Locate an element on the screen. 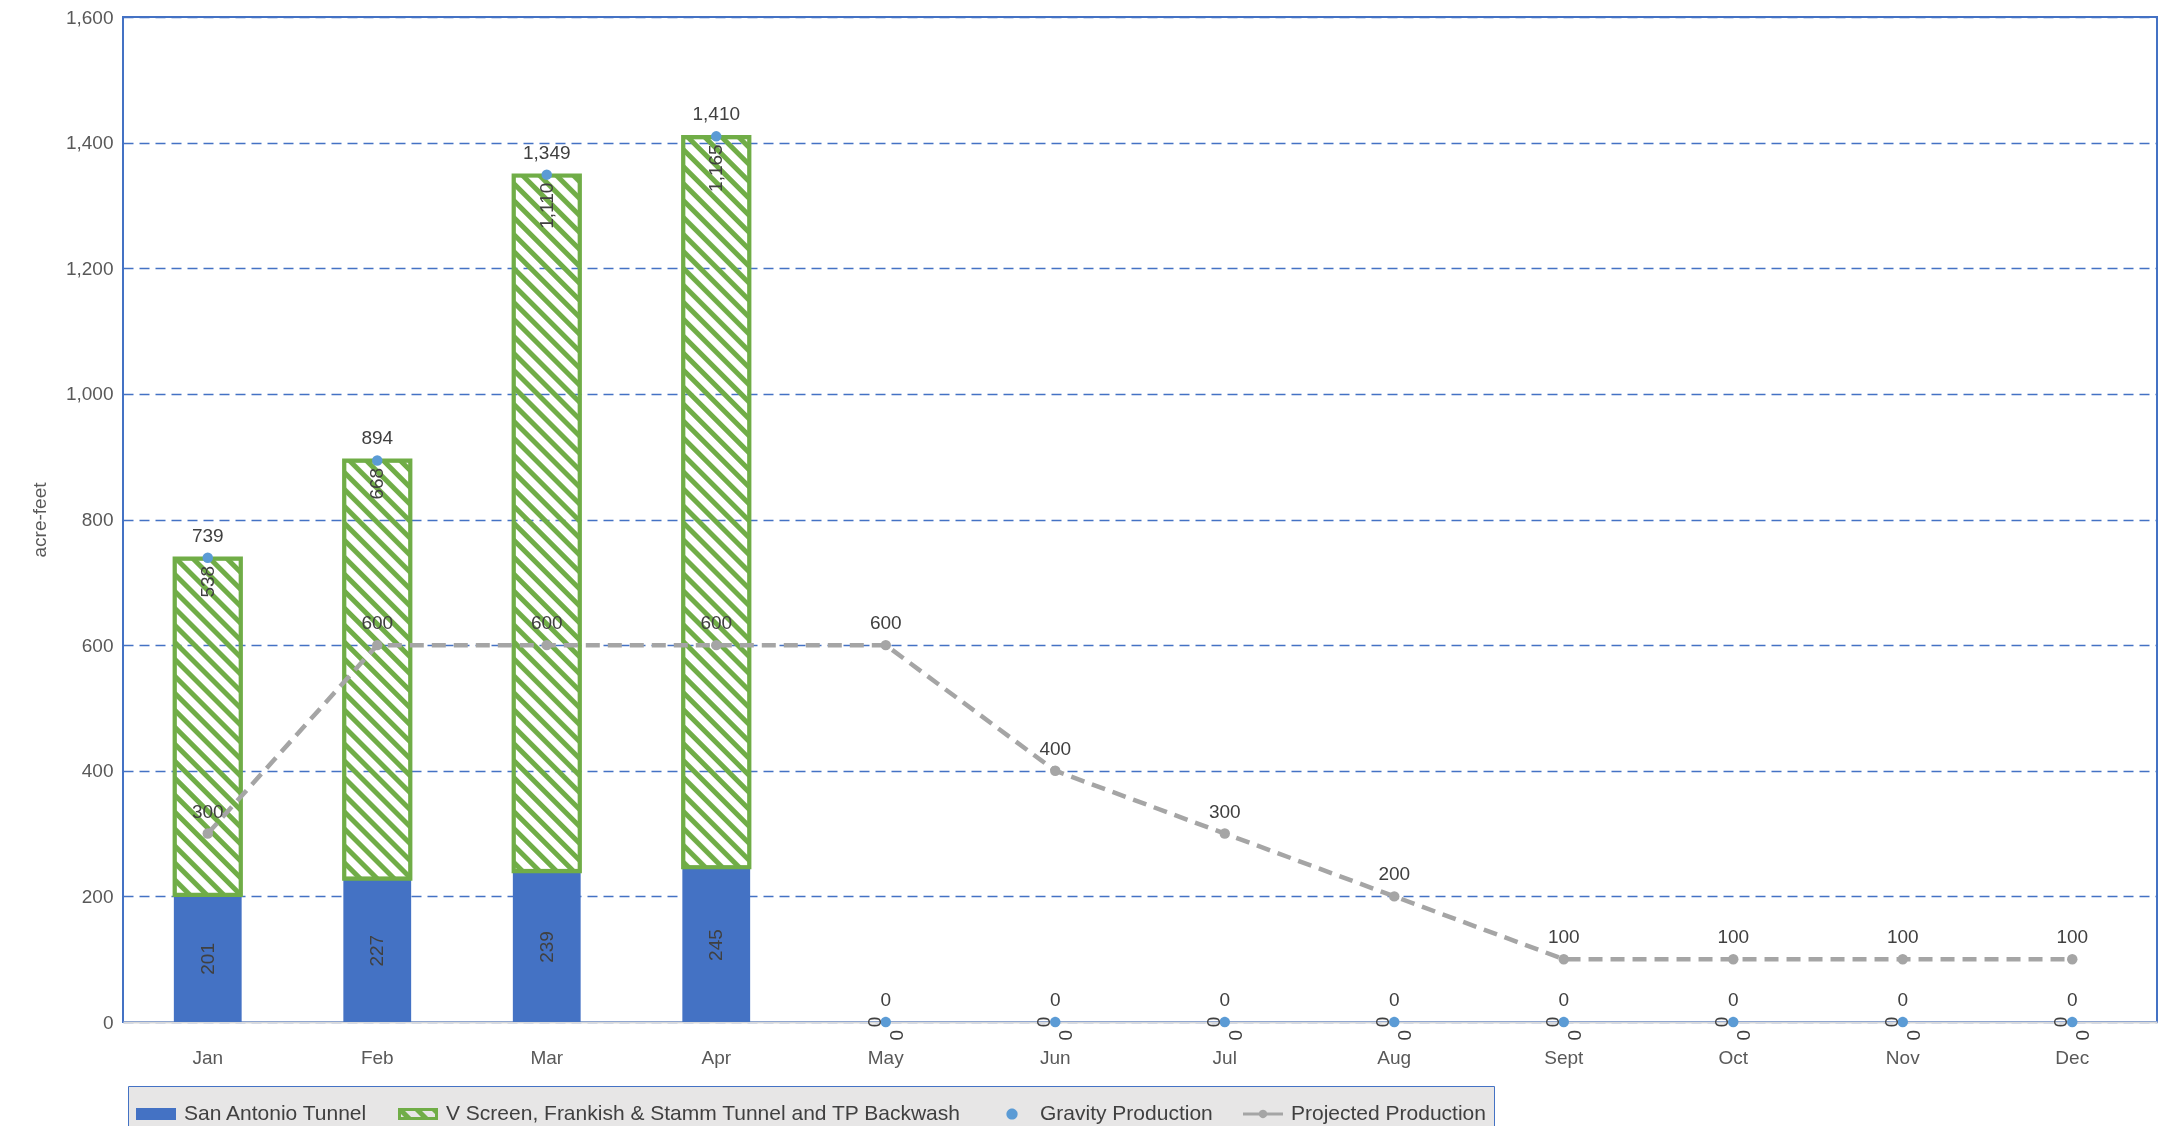  legend-label: V Screen, Frankish & Stamm Tunnel and TP Backwash is located at coordinates (703, 1112).